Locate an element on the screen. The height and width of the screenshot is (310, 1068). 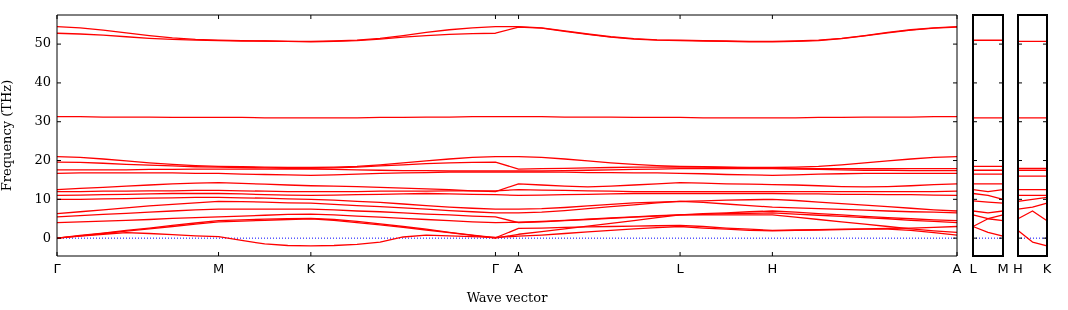
y-tick-label: 50 is located at coordinates (42, 43).